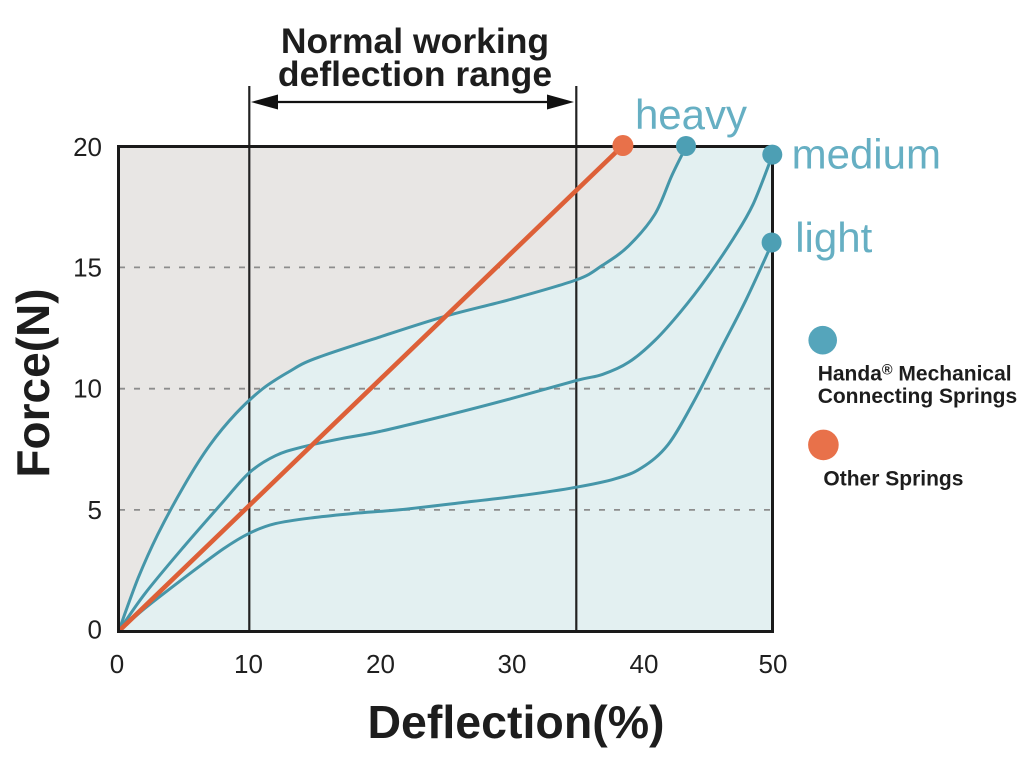 This screenshot has height=773, width=1024. What do you see at coordinates (918, 396) in the screenshot?
I see `svg-text: Connecting Springs` at bounding box center [918, 396].